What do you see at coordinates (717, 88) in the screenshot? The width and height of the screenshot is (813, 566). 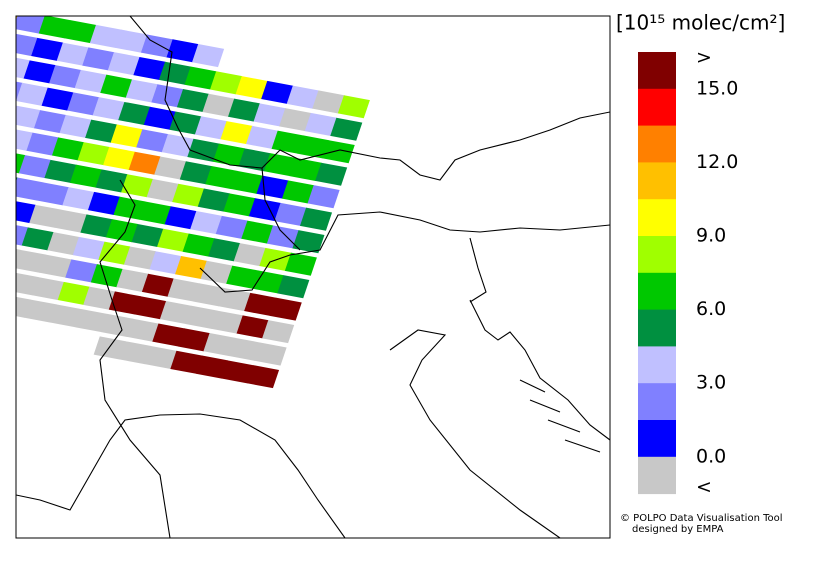 I see `legend-label: 15.0` at bounding box center [717, 88].